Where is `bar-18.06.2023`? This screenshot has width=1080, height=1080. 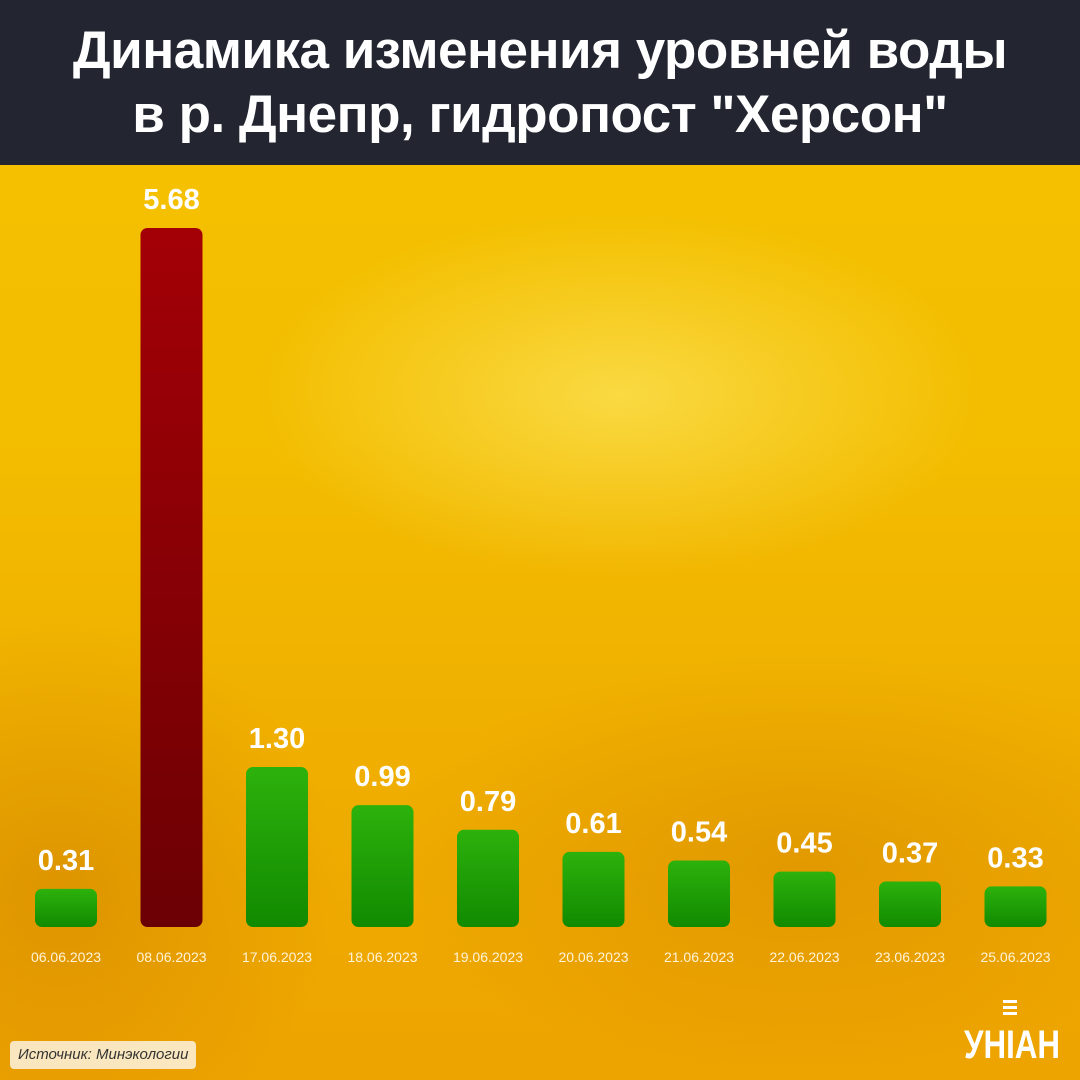 bar-18.06.2023 is located at coordinates (382, 866).